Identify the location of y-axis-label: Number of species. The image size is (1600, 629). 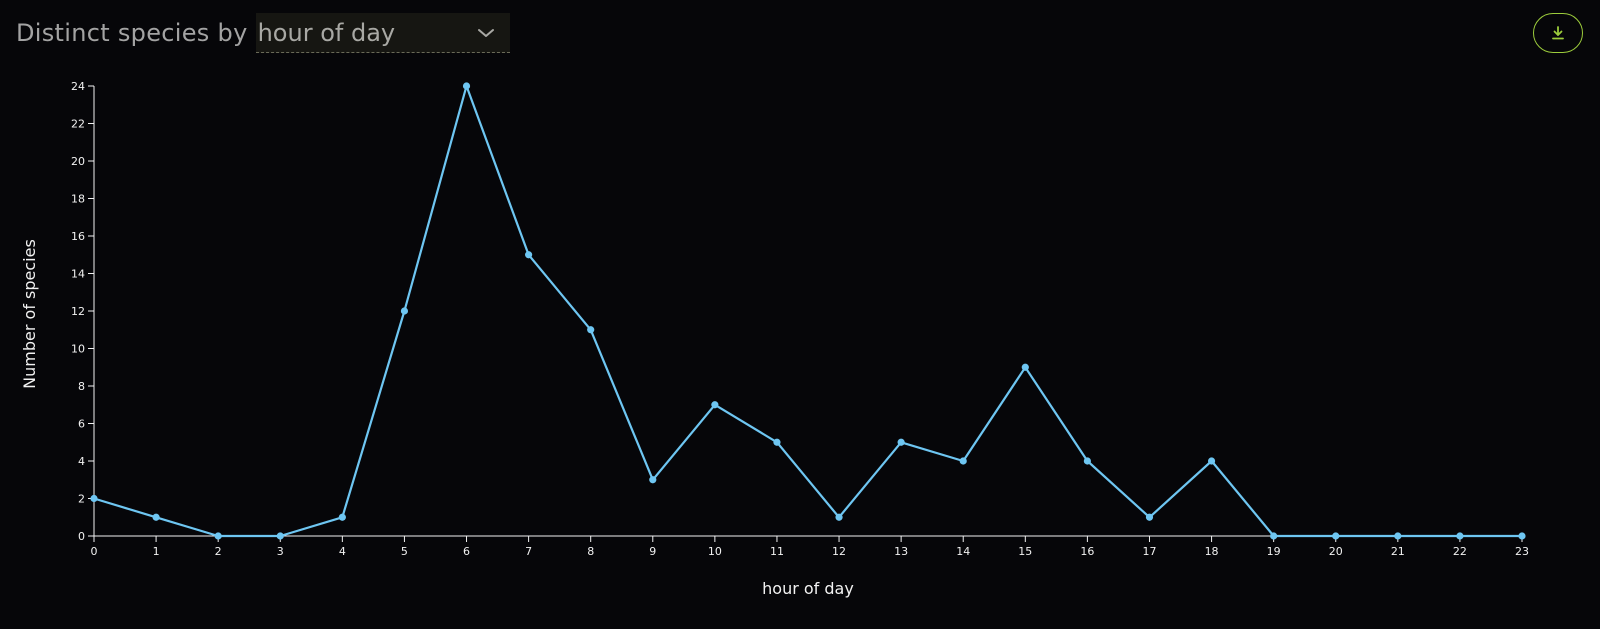
(29, 314).